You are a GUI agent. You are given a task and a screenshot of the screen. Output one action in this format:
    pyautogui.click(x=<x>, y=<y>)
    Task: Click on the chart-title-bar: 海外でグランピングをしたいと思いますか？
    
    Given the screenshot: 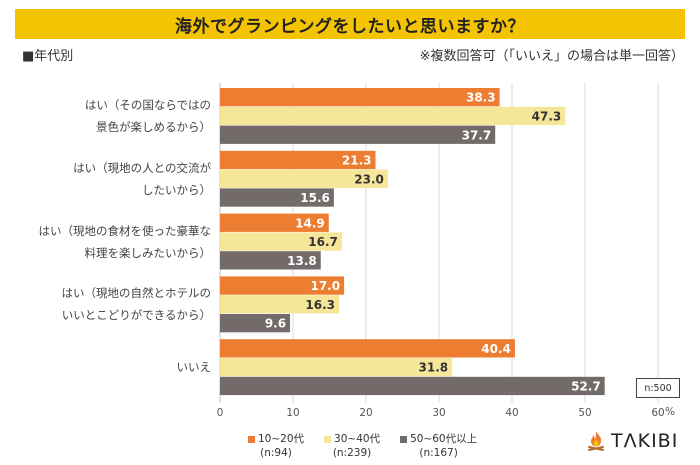 What is the action you would take?
    pyautogui.click(x=350, y=24)
    